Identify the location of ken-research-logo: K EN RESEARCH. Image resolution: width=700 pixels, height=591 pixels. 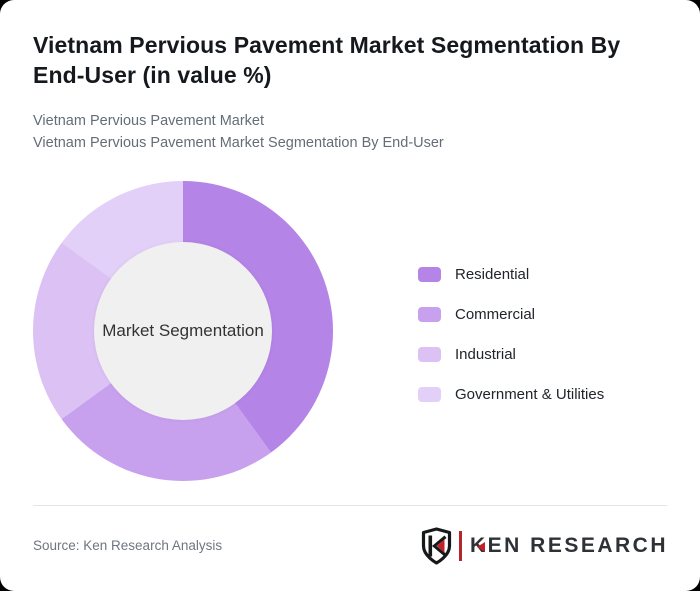
(544, 546).